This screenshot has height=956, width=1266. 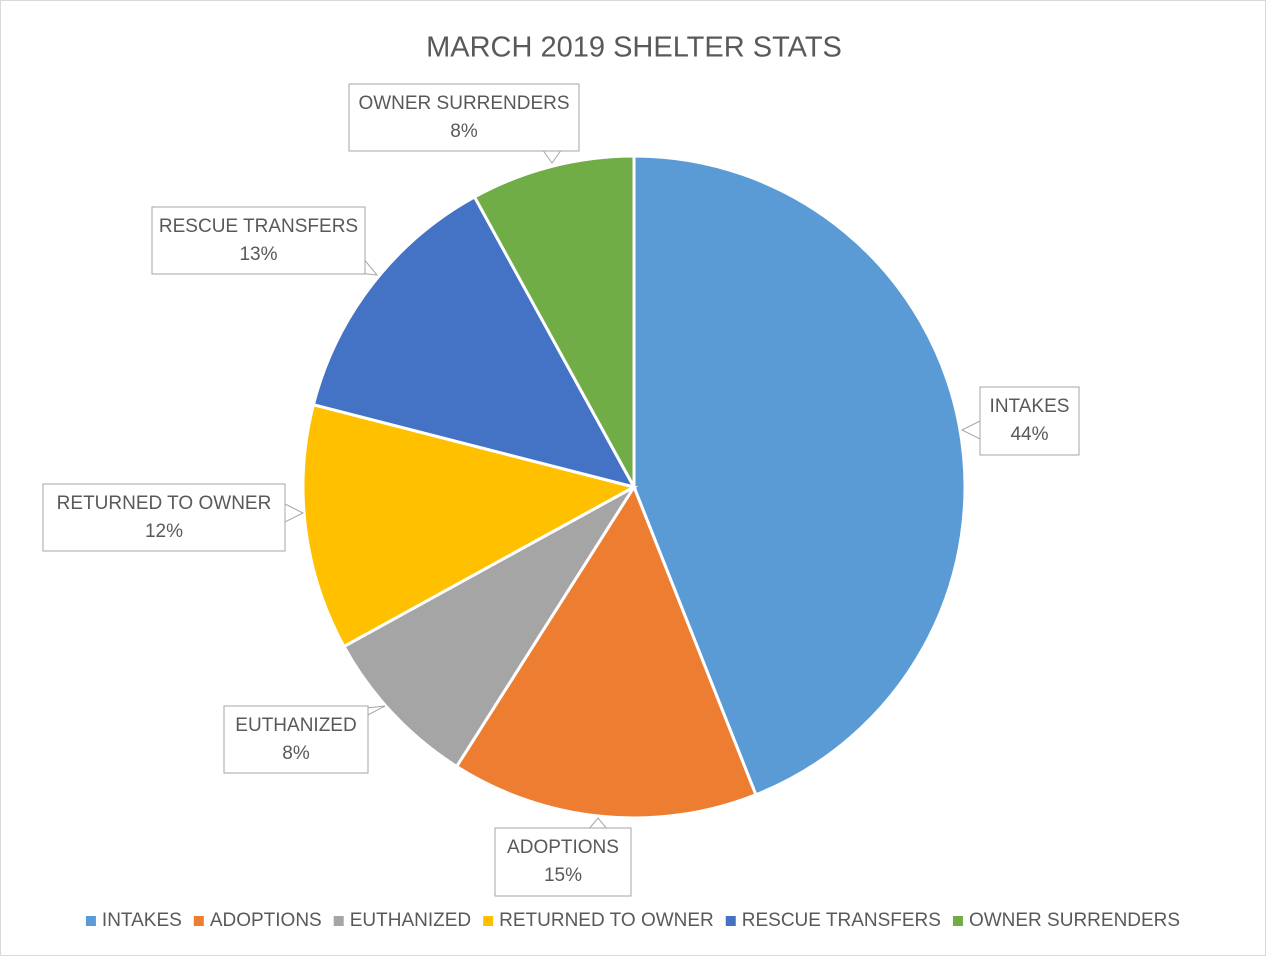 I want to click on legend-label: RESCUE TRANSFERS, so click(x=841, y=920).